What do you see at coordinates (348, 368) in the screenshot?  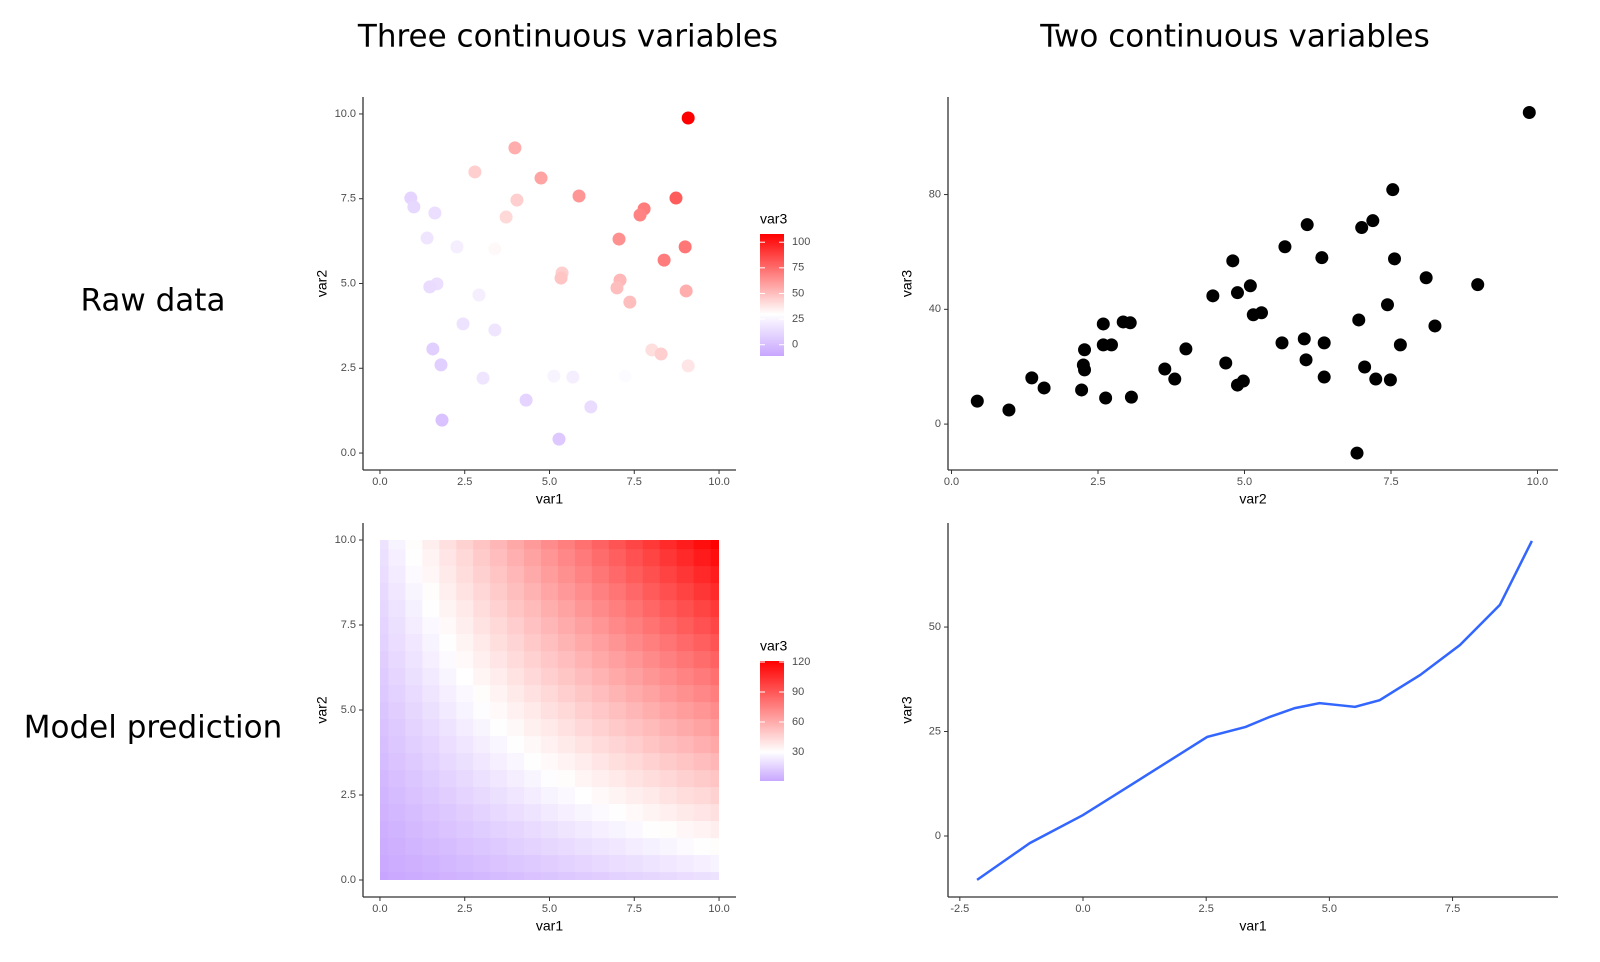 I see `y-tick-label: 2.5` at bounding box center [348, 368].